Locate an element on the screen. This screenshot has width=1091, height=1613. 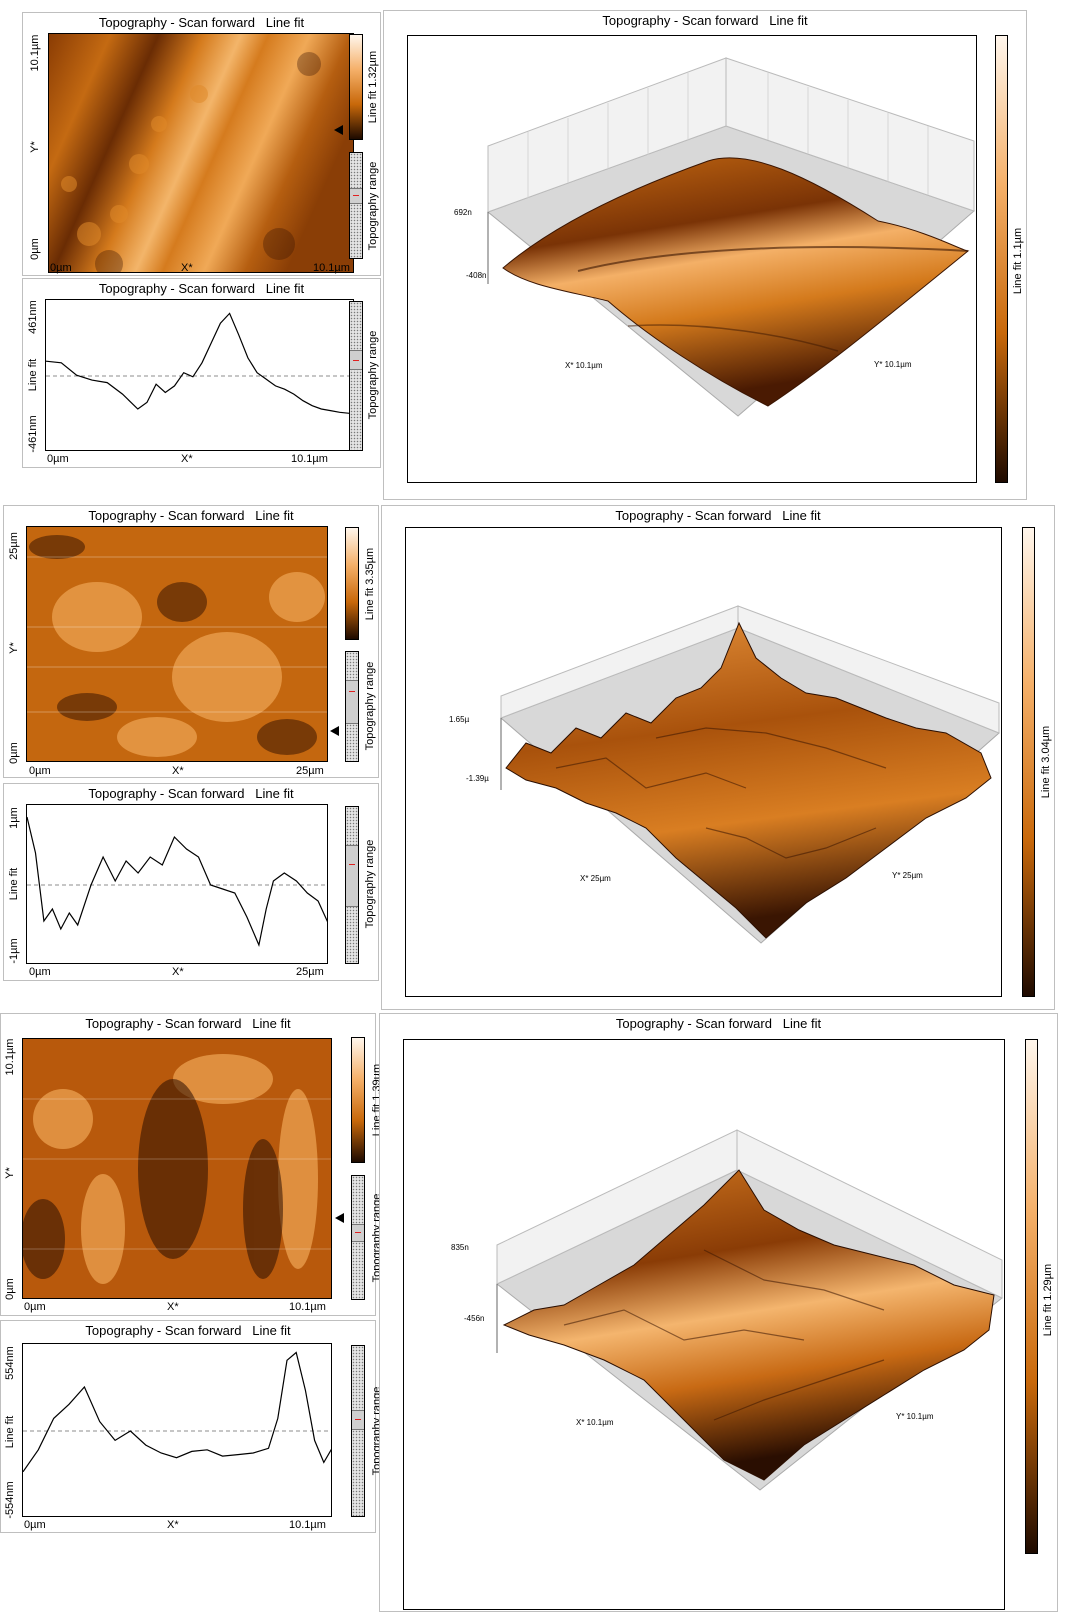
y-top-label: 25µm is located at coordinates (14, 546).